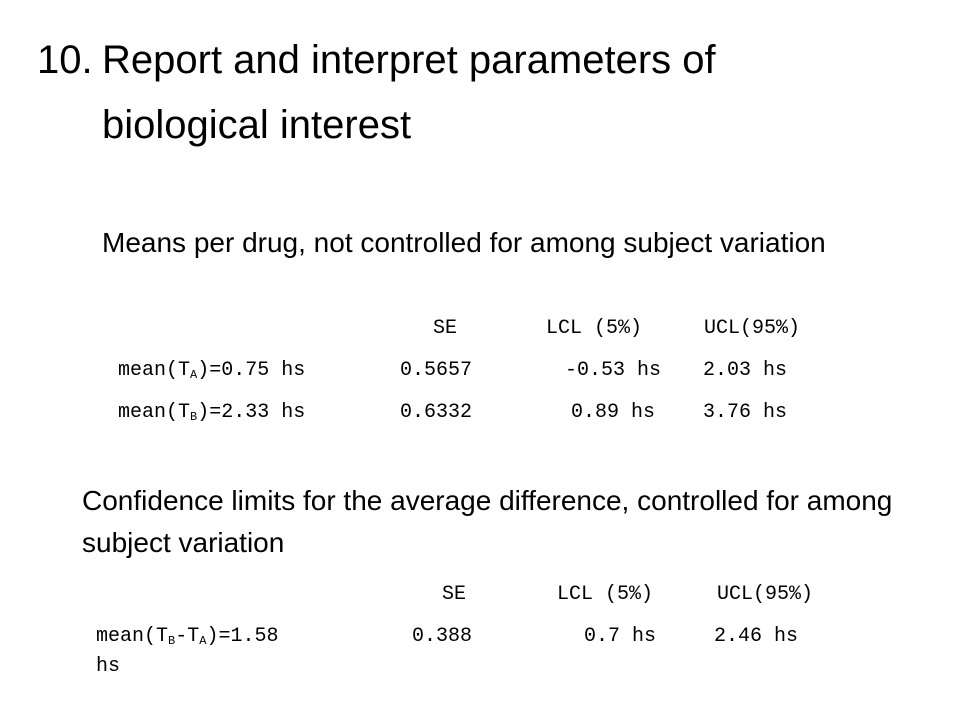 This screenshot has height=720, width=960. I want to click on row-ucl: 3.76 hs, so click(744, 412).